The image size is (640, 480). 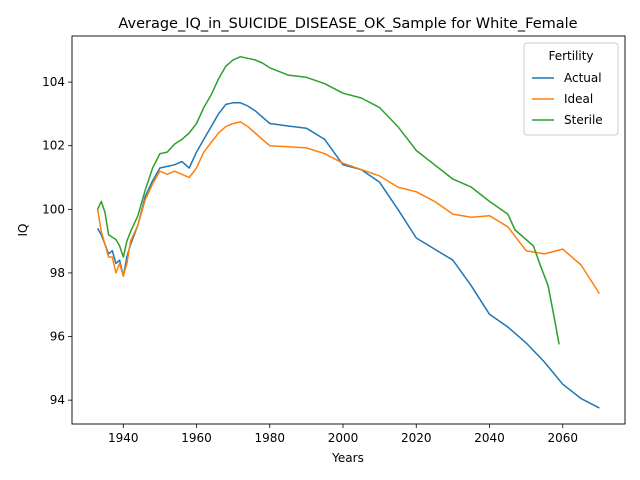 What do you see at coordinates (196, 438) in the screenshot?
I see `x-tick-label: 1960` at bounding box center [196, 438].